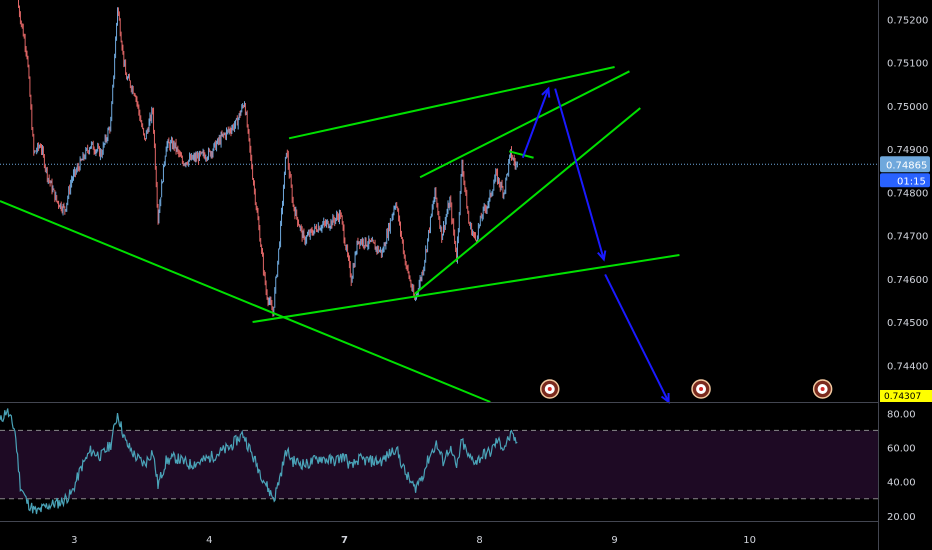 Image resolution: width=932 pixels, height=550 pixels. Describe the element at coordinates (907, 150) in the screenshot. I see `price-tick-label: 0.74900` at that location.